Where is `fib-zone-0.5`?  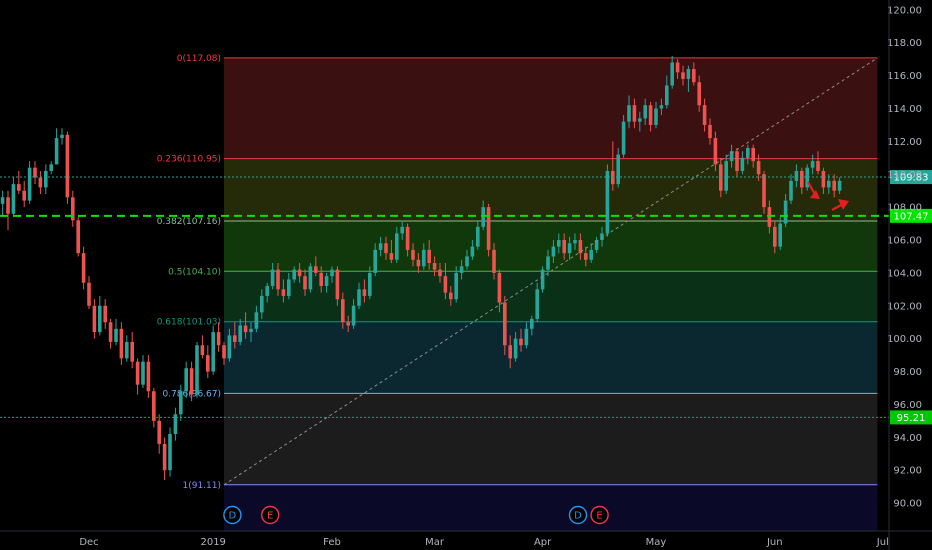
fib-zone-0.5 is located at coordinates (551, 296).